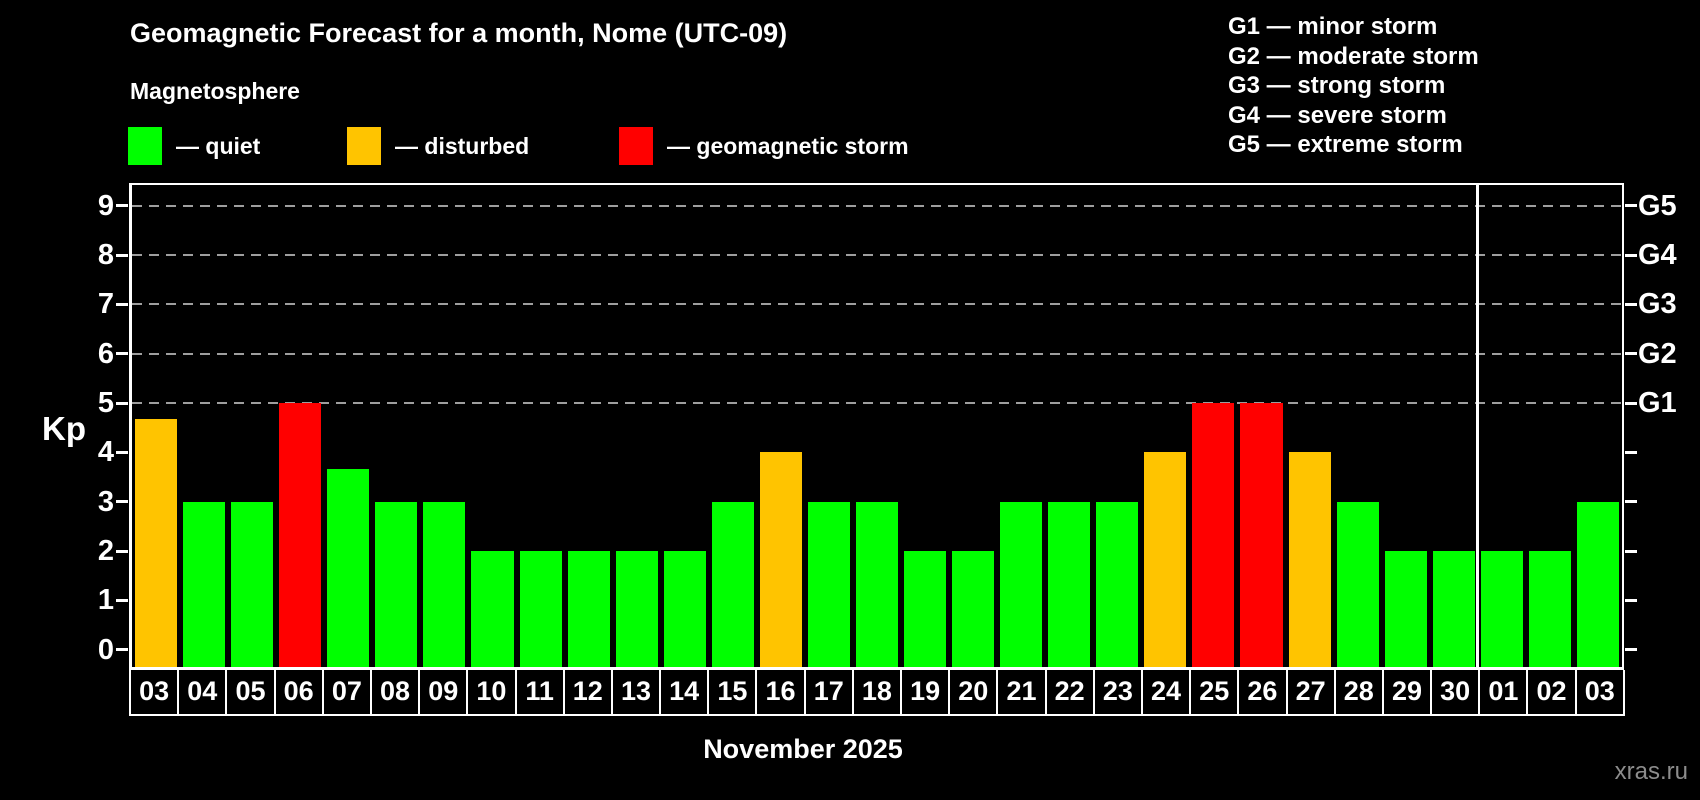 The image size is (1700, 800). What do you see at coordinates (1550, 692) in the screenshot?
I see `date-cell-02: 02` at bounding box center [1550, 692].